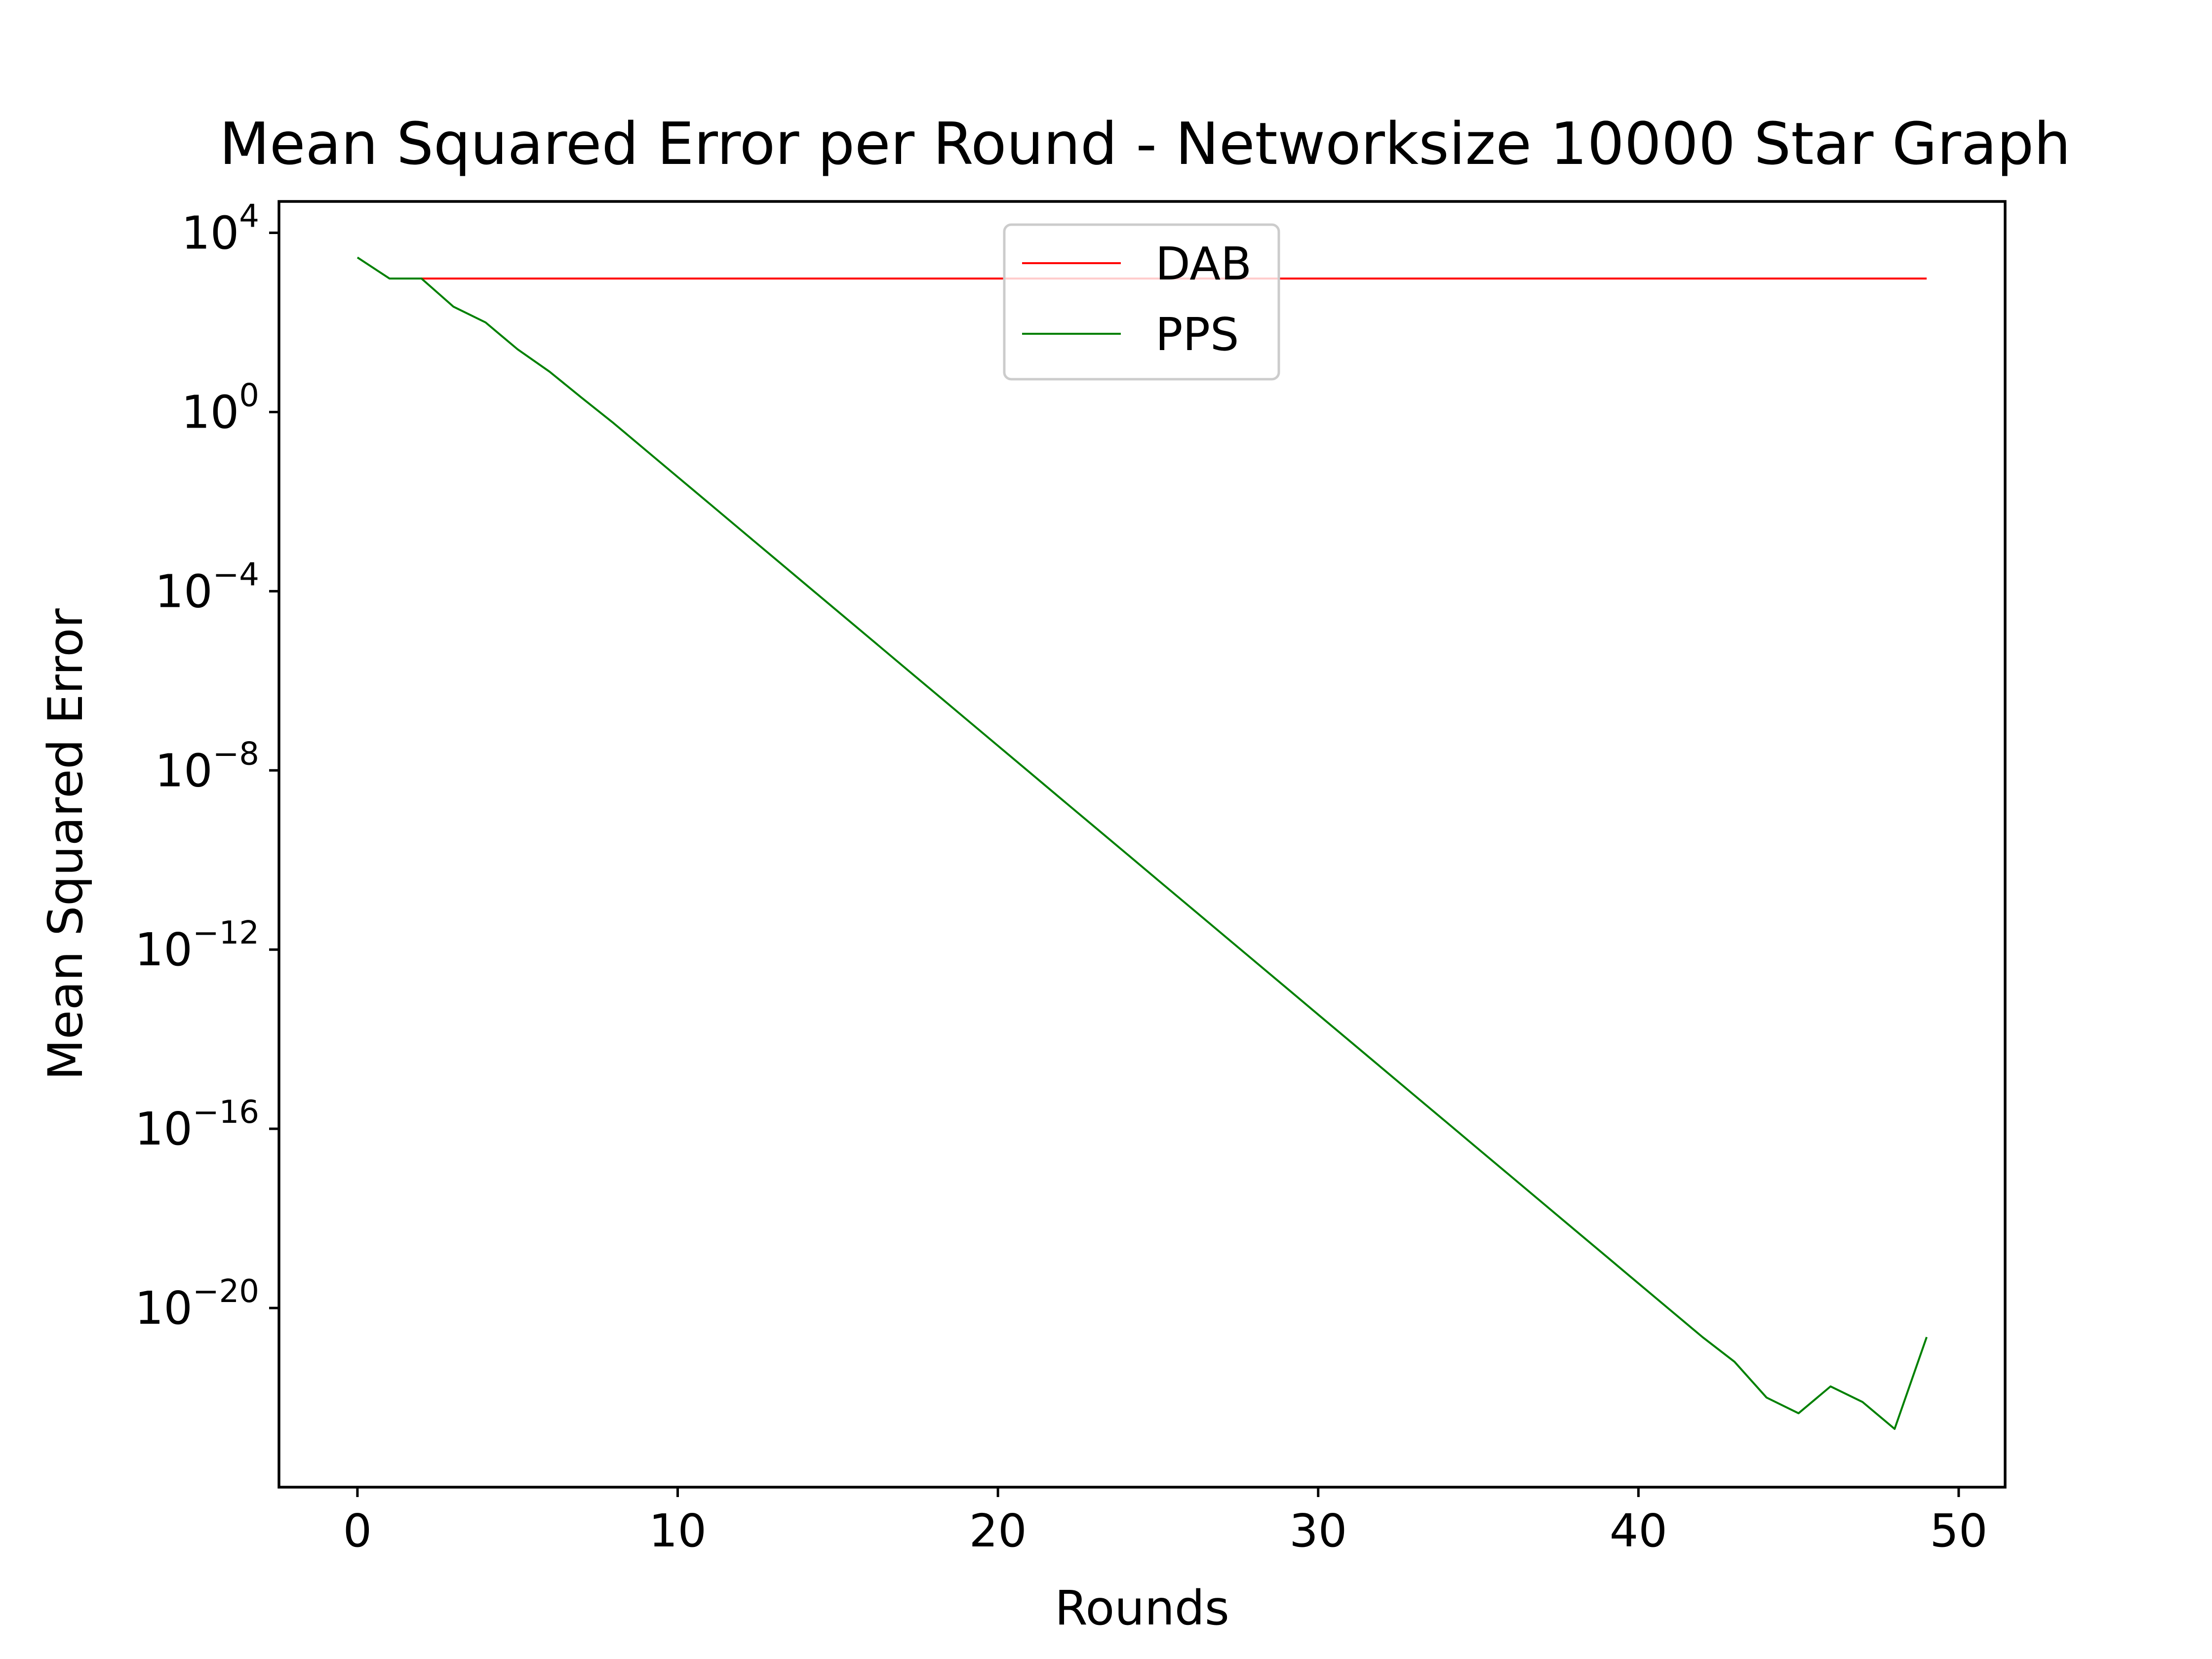  I want to click on legend: DAB PPS, so click(1142, 302).